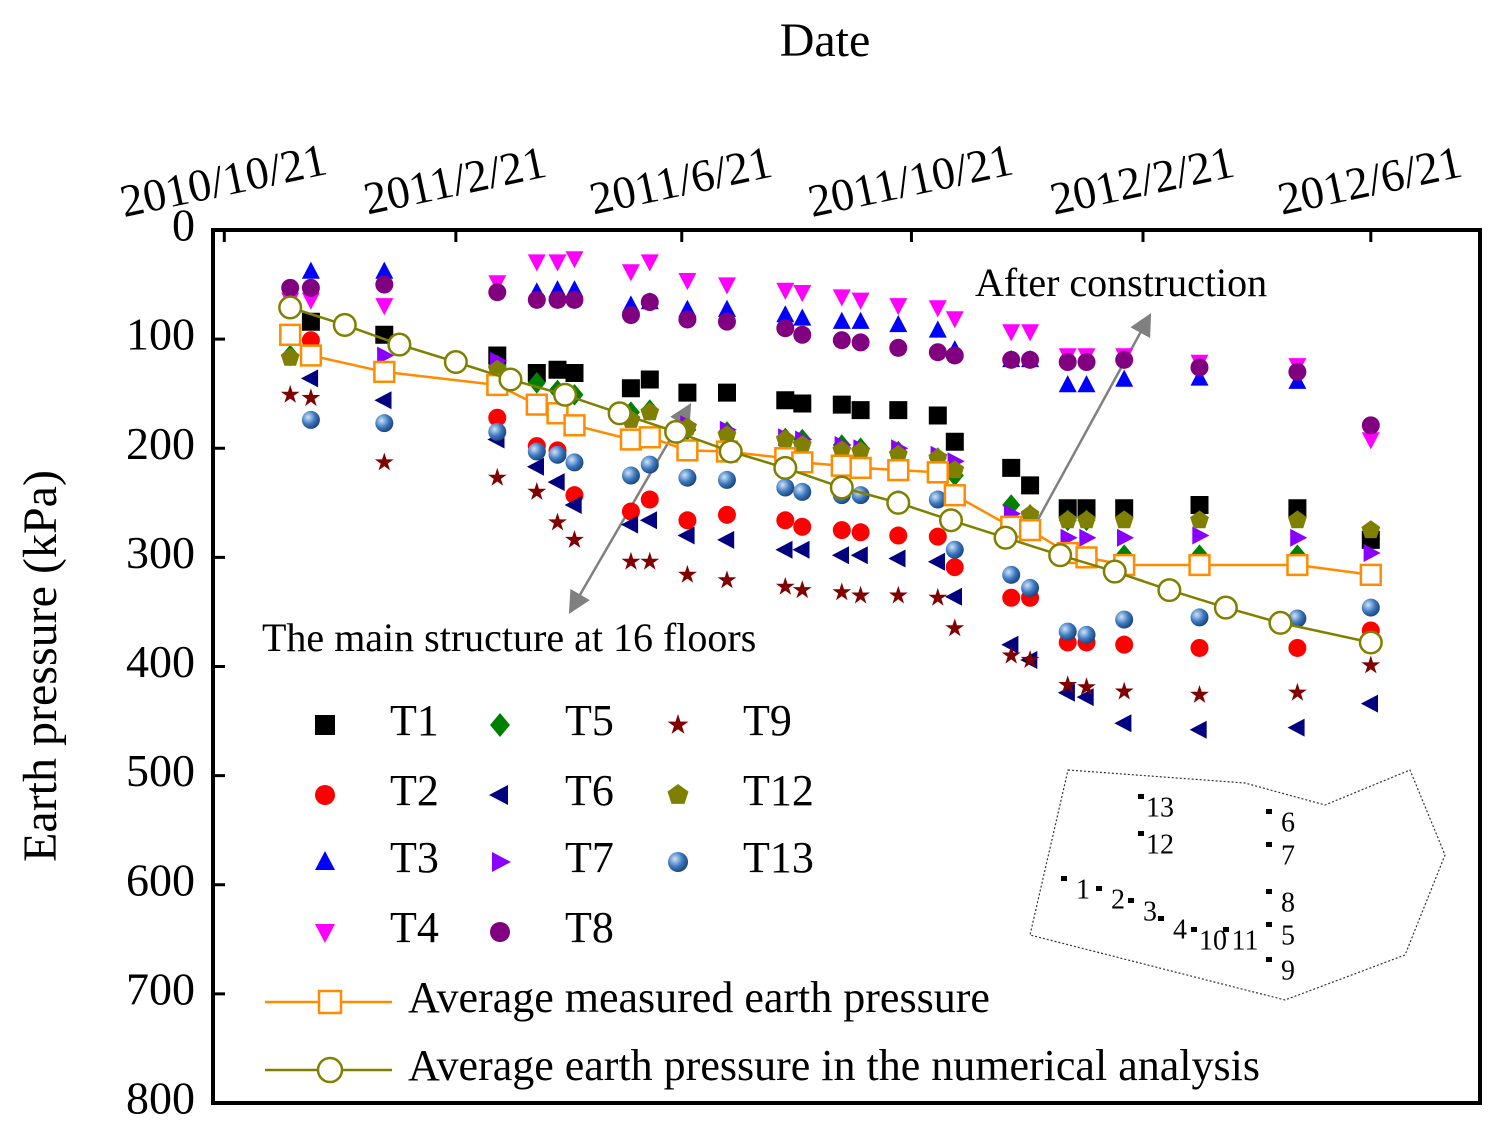  Describe the element at coordinates (1288, 902) in the screenshot. I see `inset-label: 8` at that location.